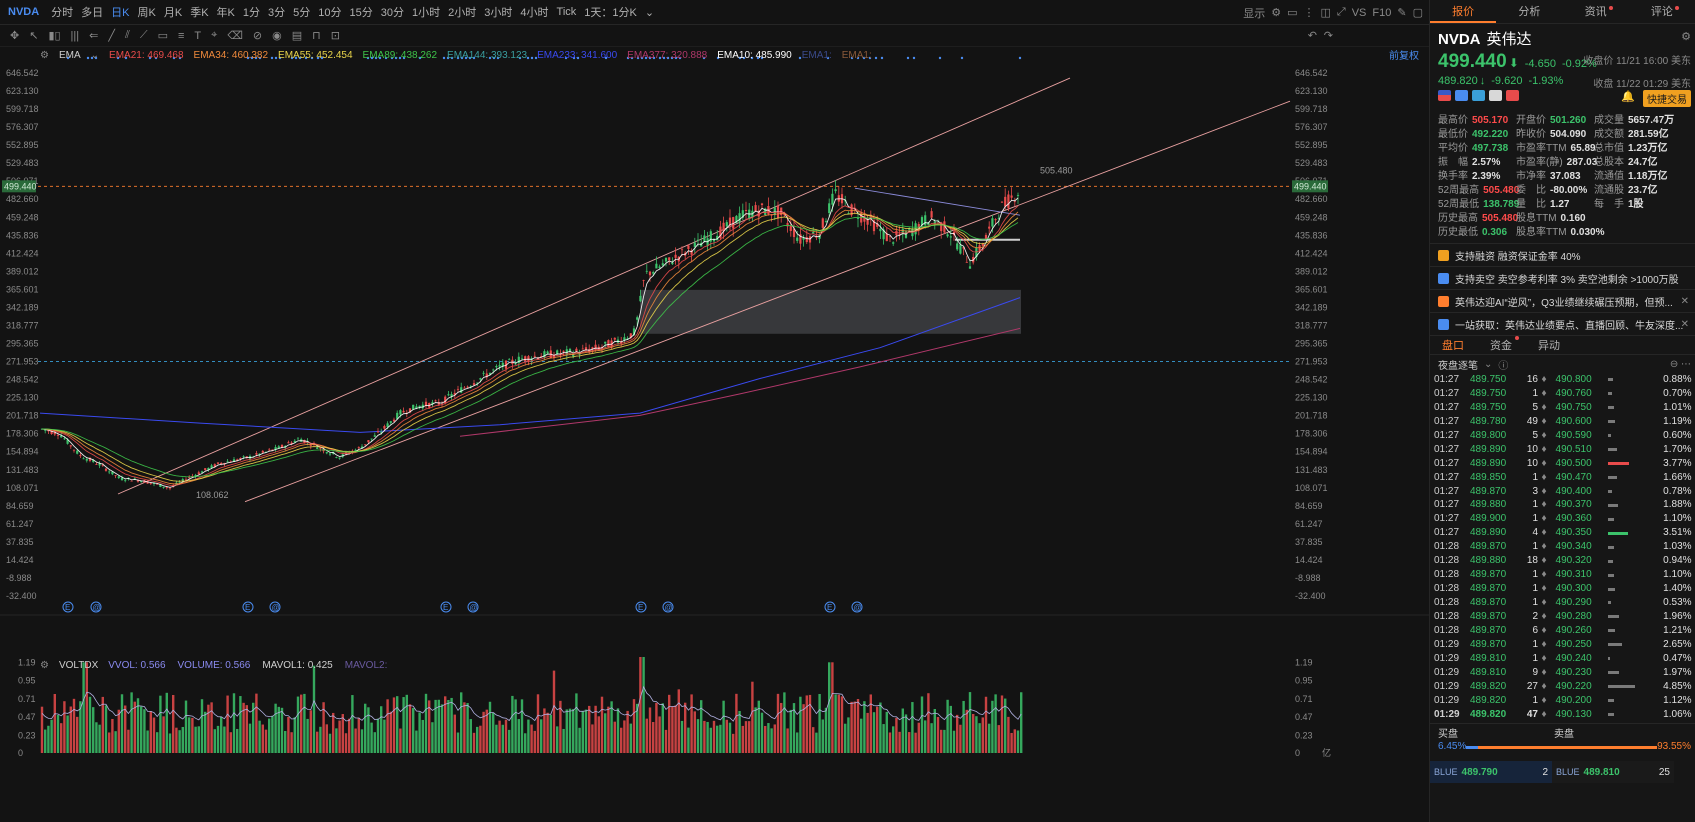 The width and height of the screenshot is (1695, 822). I want to click on notice-item: 英伟达迎AI“逆风”，Q3业绩继续碾压预期，但预... ✕, so click(1562, 300).